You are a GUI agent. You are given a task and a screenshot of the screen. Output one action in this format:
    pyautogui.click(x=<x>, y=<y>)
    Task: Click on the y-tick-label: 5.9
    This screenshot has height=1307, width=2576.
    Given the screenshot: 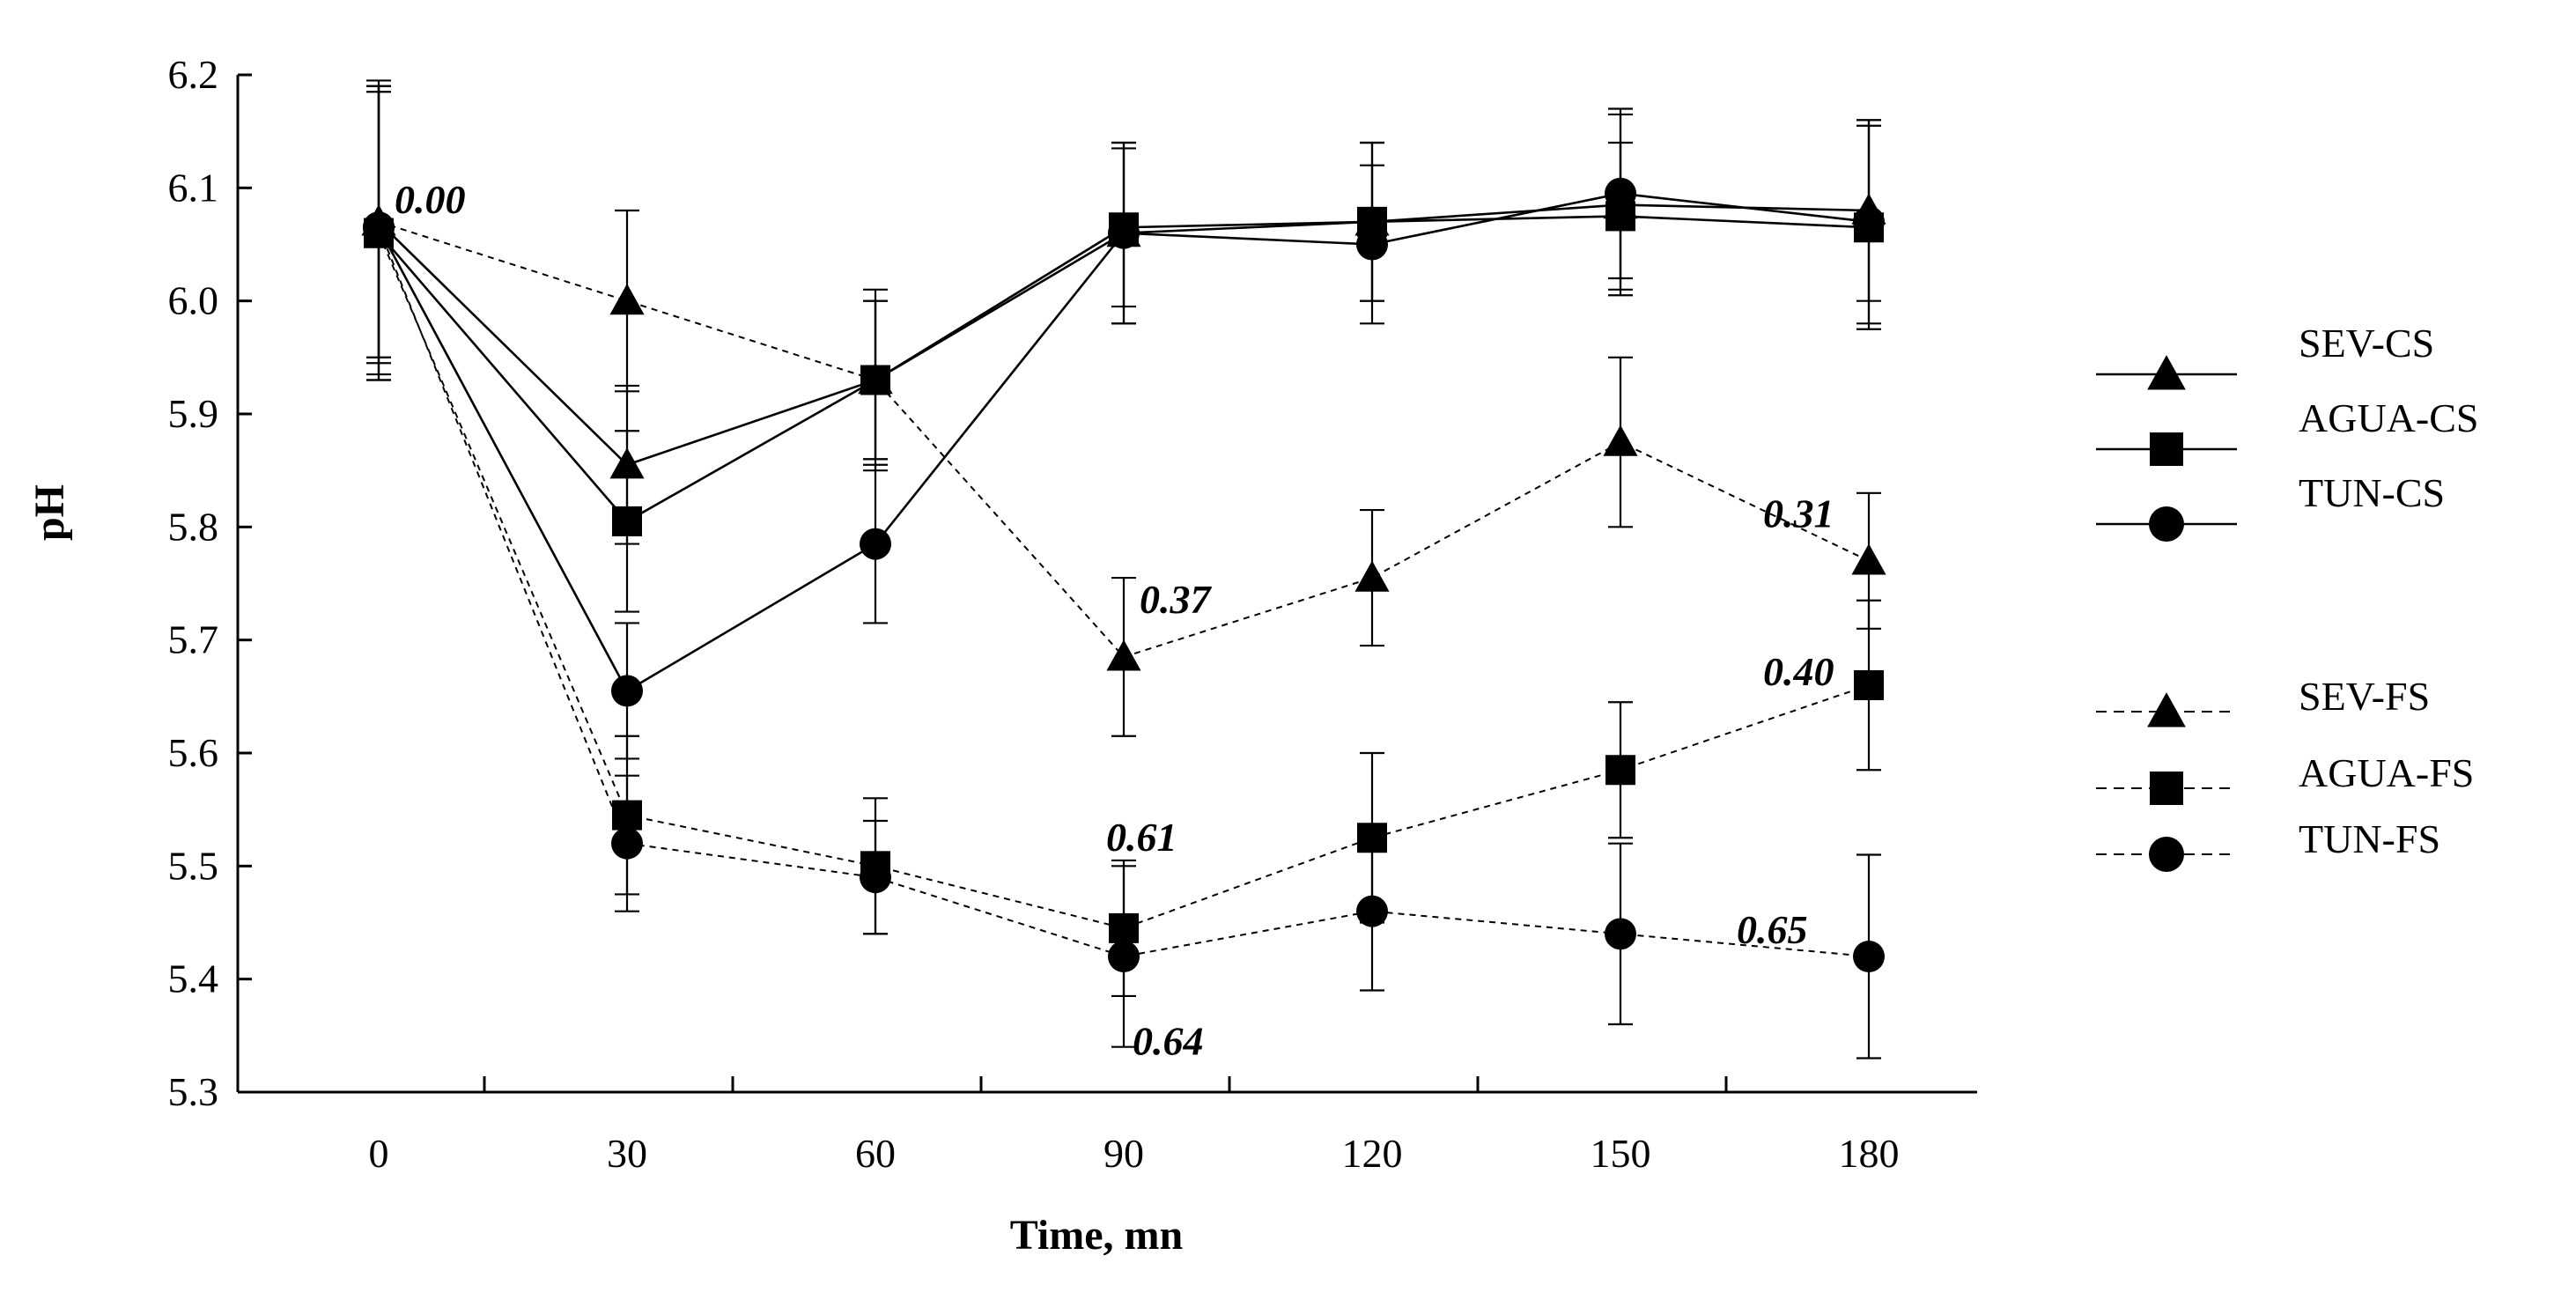 What is the action you would take?
    pyautogui.click(x=193, y=413)
    